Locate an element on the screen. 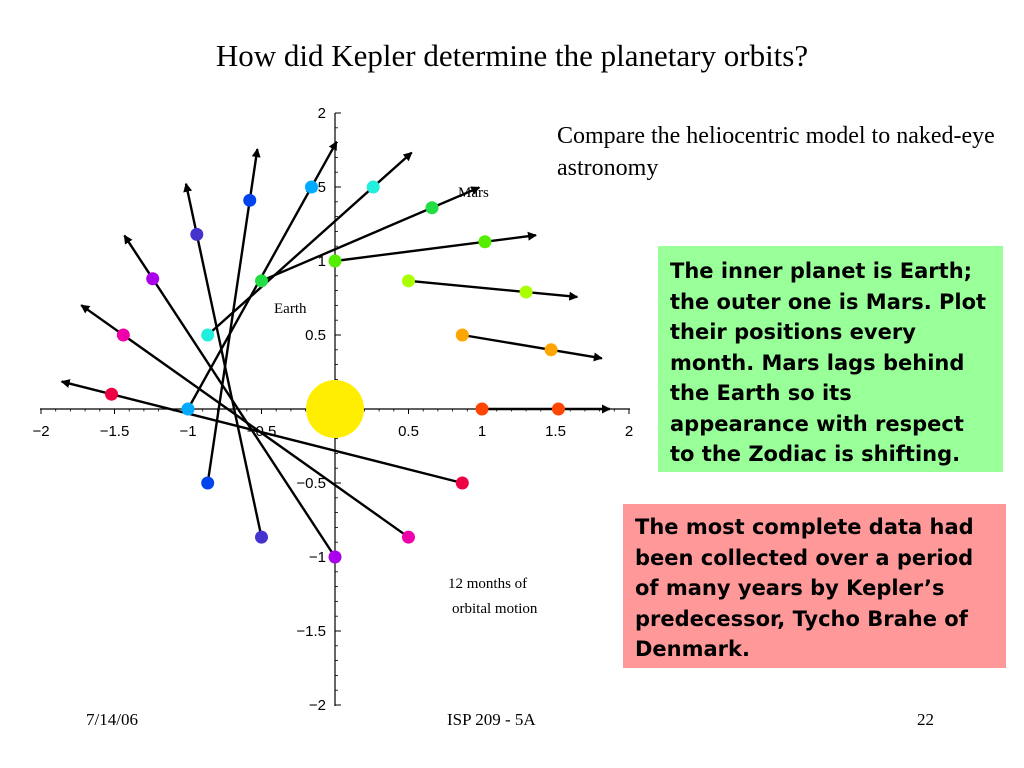 The width and height of the screenshot is (1024, 768). footer-date: 7/14/06 is located at coordinates (112, 719).